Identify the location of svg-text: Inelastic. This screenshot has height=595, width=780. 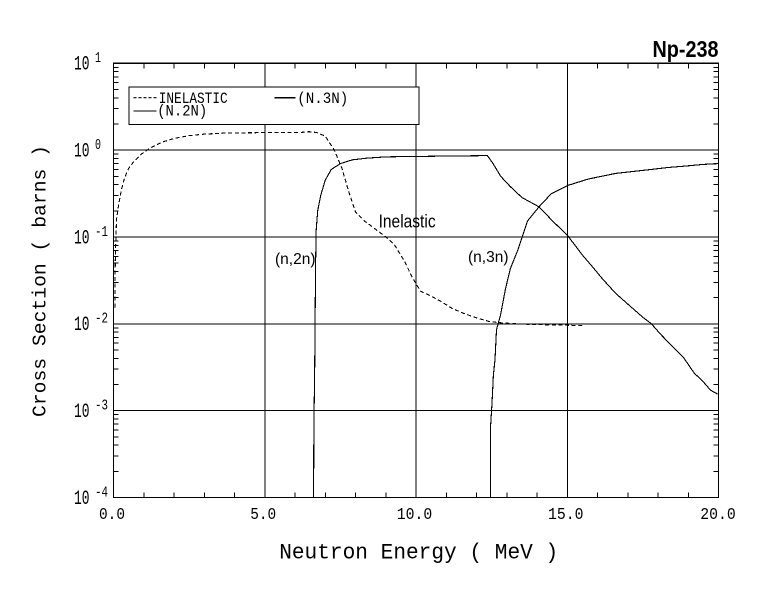
(407, 222).